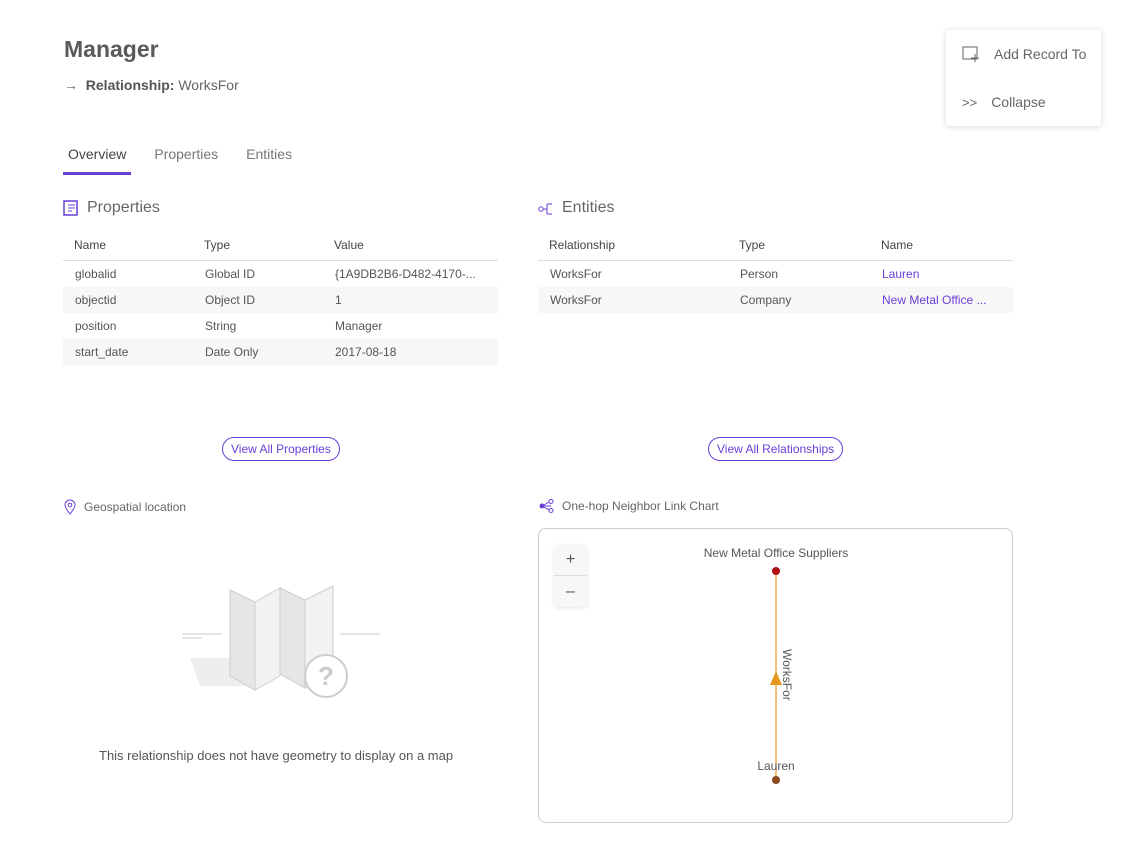  Describe the element at coordinates (221, 326) in the screenshot. I see `table-cell: String` at that location.